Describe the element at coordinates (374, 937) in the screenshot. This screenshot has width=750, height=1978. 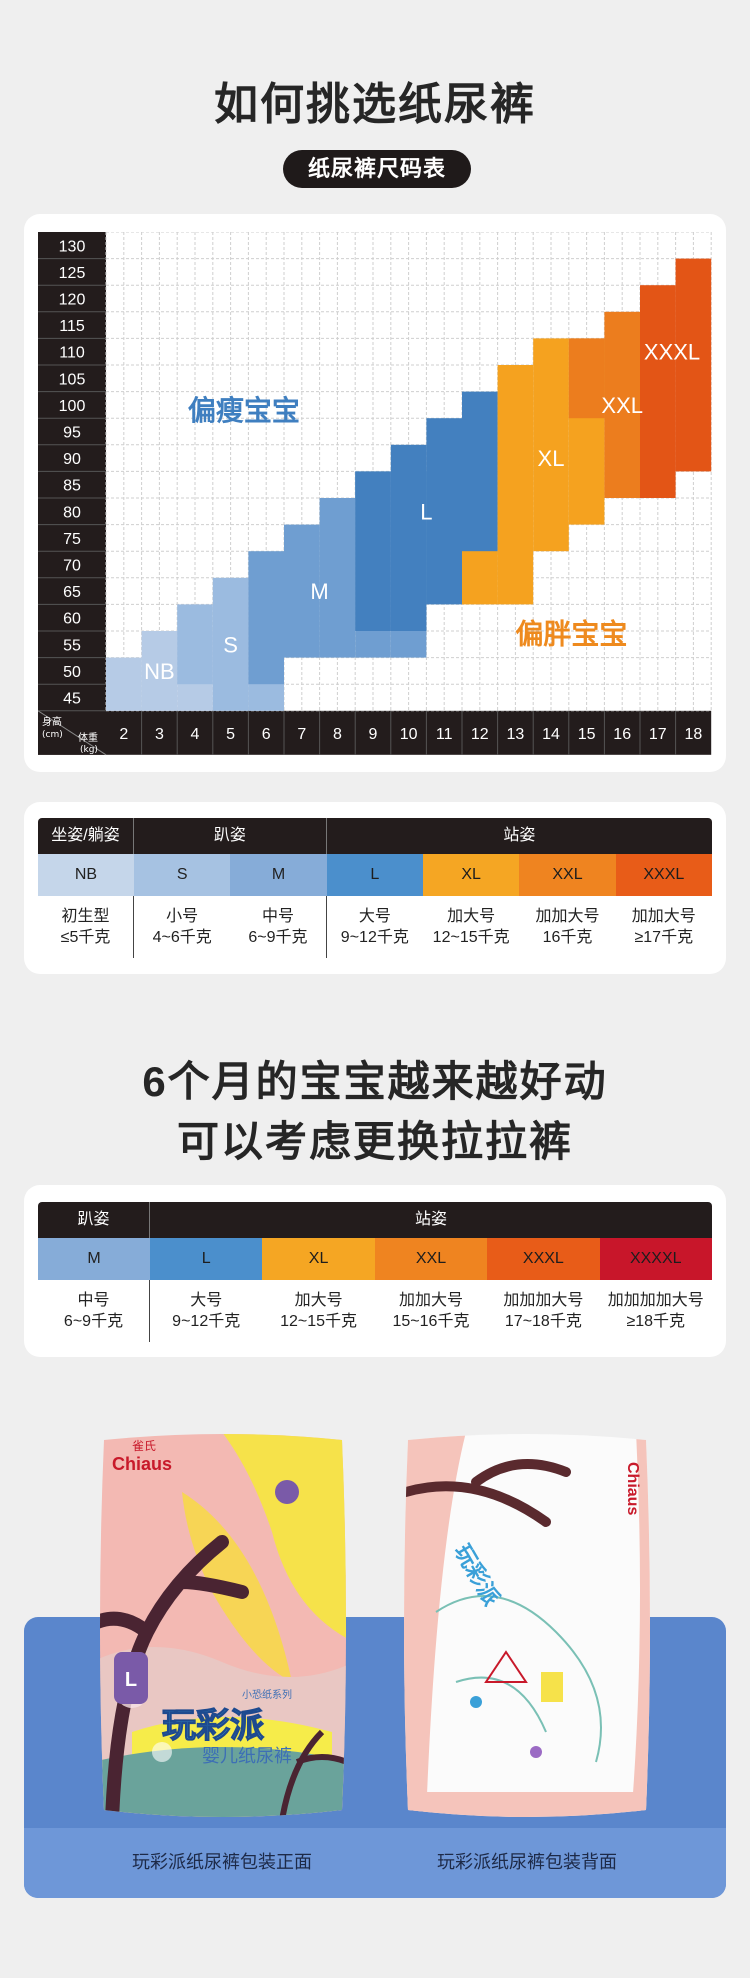
I see `size-weight: 9~12千克` at that location.